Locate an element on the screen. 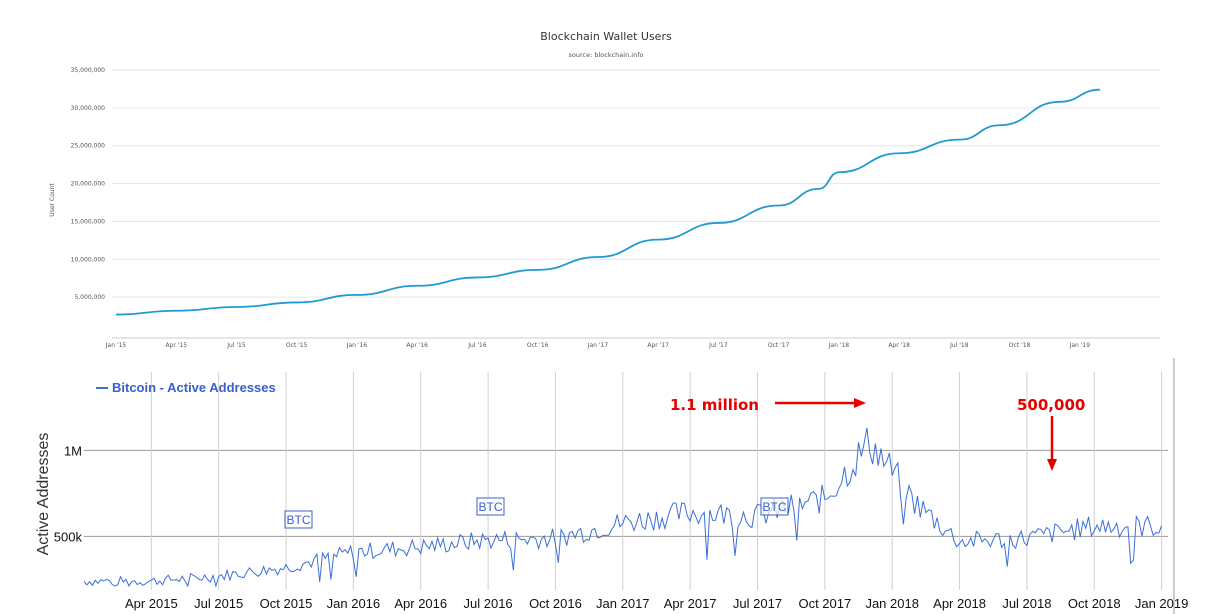  y-tick-label: 500k is located at coordinates (68, 536).